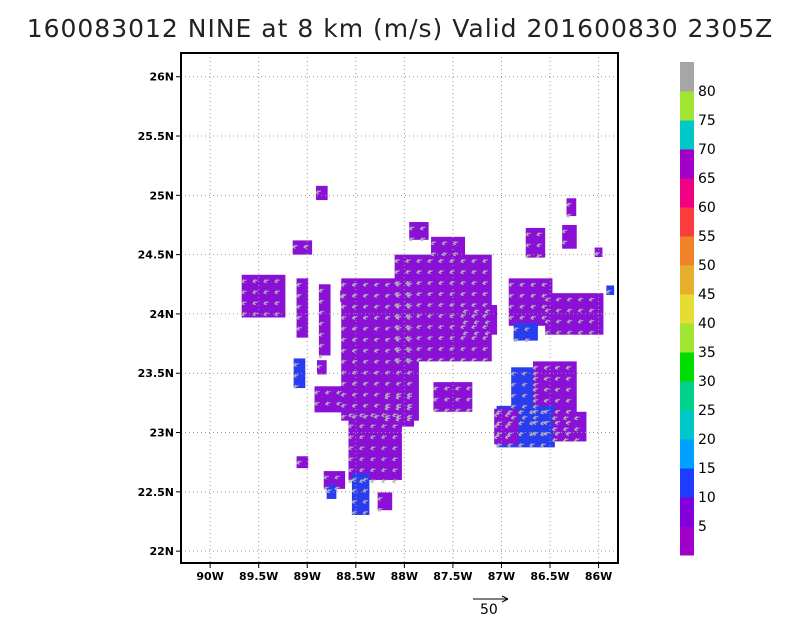 Image resolution: width=800 pixels, height=618 pixels. What do you see at coordinates (707, 150) in the screenshot?
I see `colorbar-label: 70` at bounding box center [707, 150].